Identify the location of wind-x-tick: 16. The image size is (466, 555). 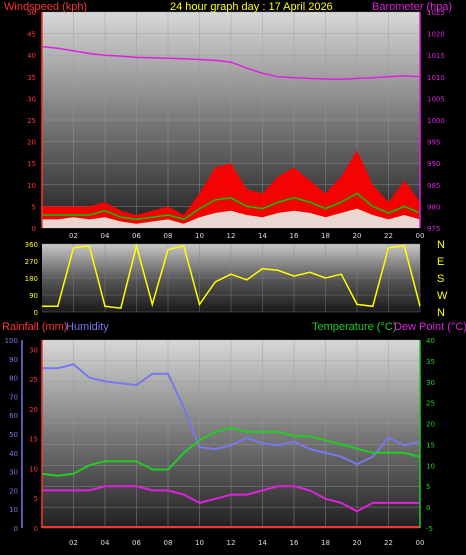
(294, 236).